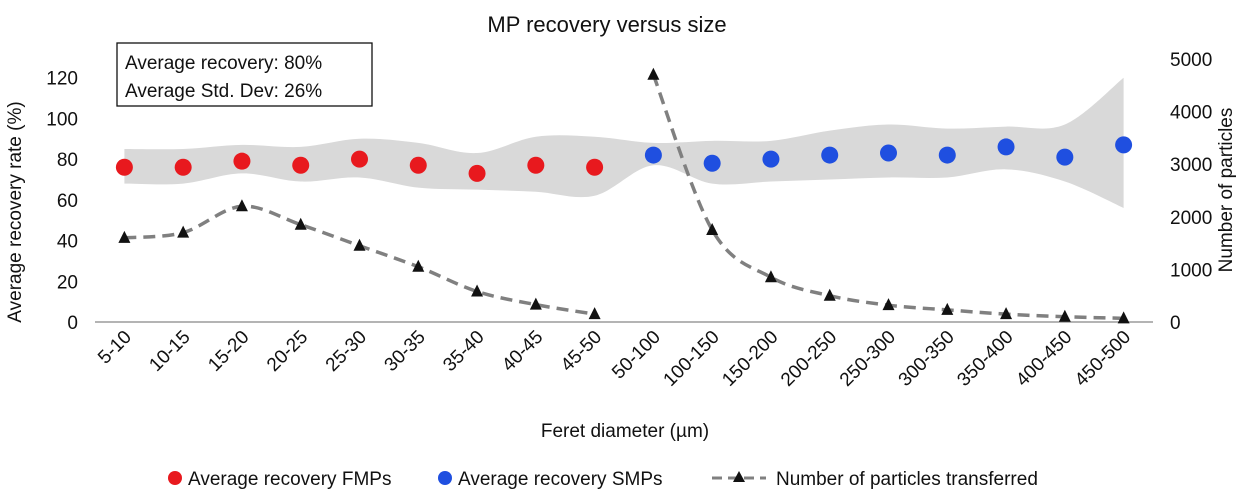 This screenshot has height=490, width=1253. What do you see at coordinates (223, 63) in the screenshot?
I see `annotation-average-recovery: Average recovery: 80%` at bounding box center [223, 63].